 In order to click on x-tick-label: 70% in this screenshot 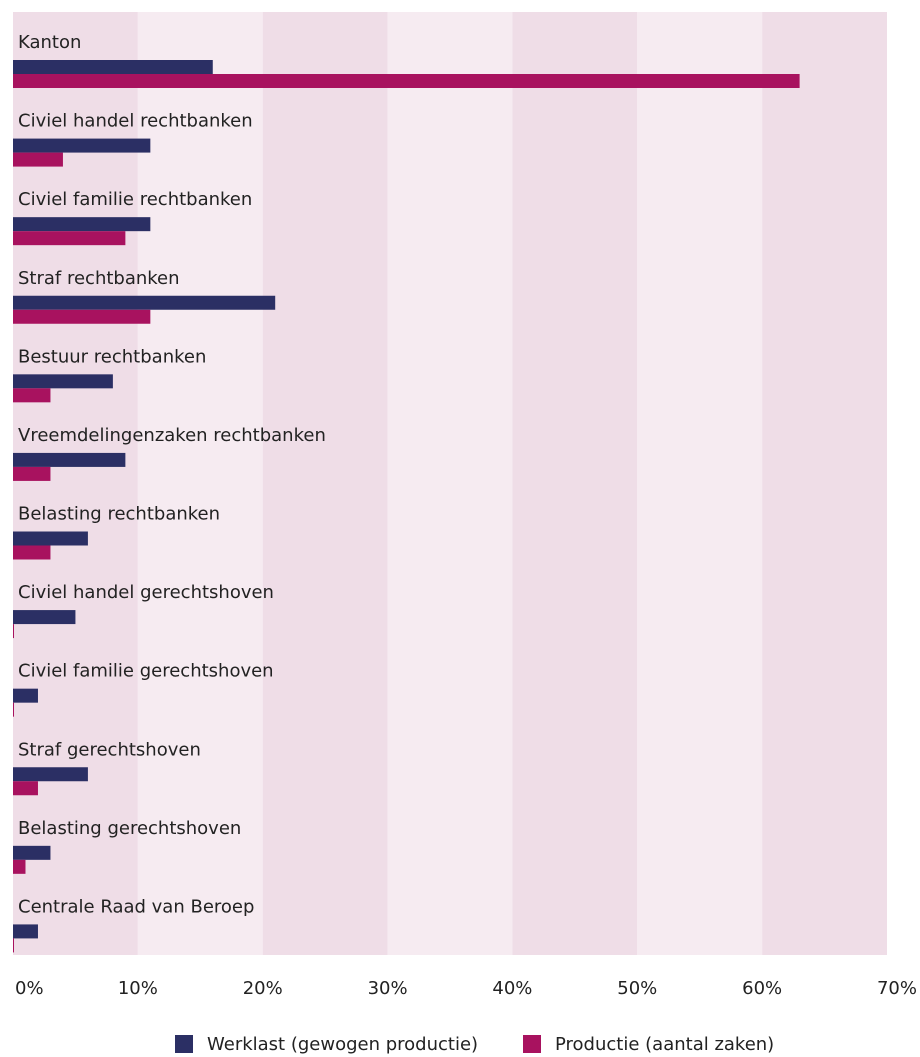, I will do `click(897, 988)`.